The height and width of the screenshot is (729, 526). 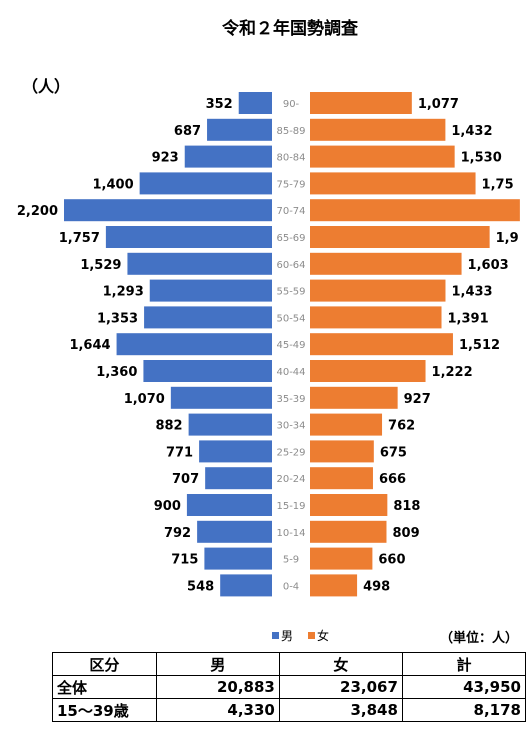 What do you see at coordinates (463, 710) in the screenshot?
I see `cell-total: 8,178` at bounding box center [463, 710].